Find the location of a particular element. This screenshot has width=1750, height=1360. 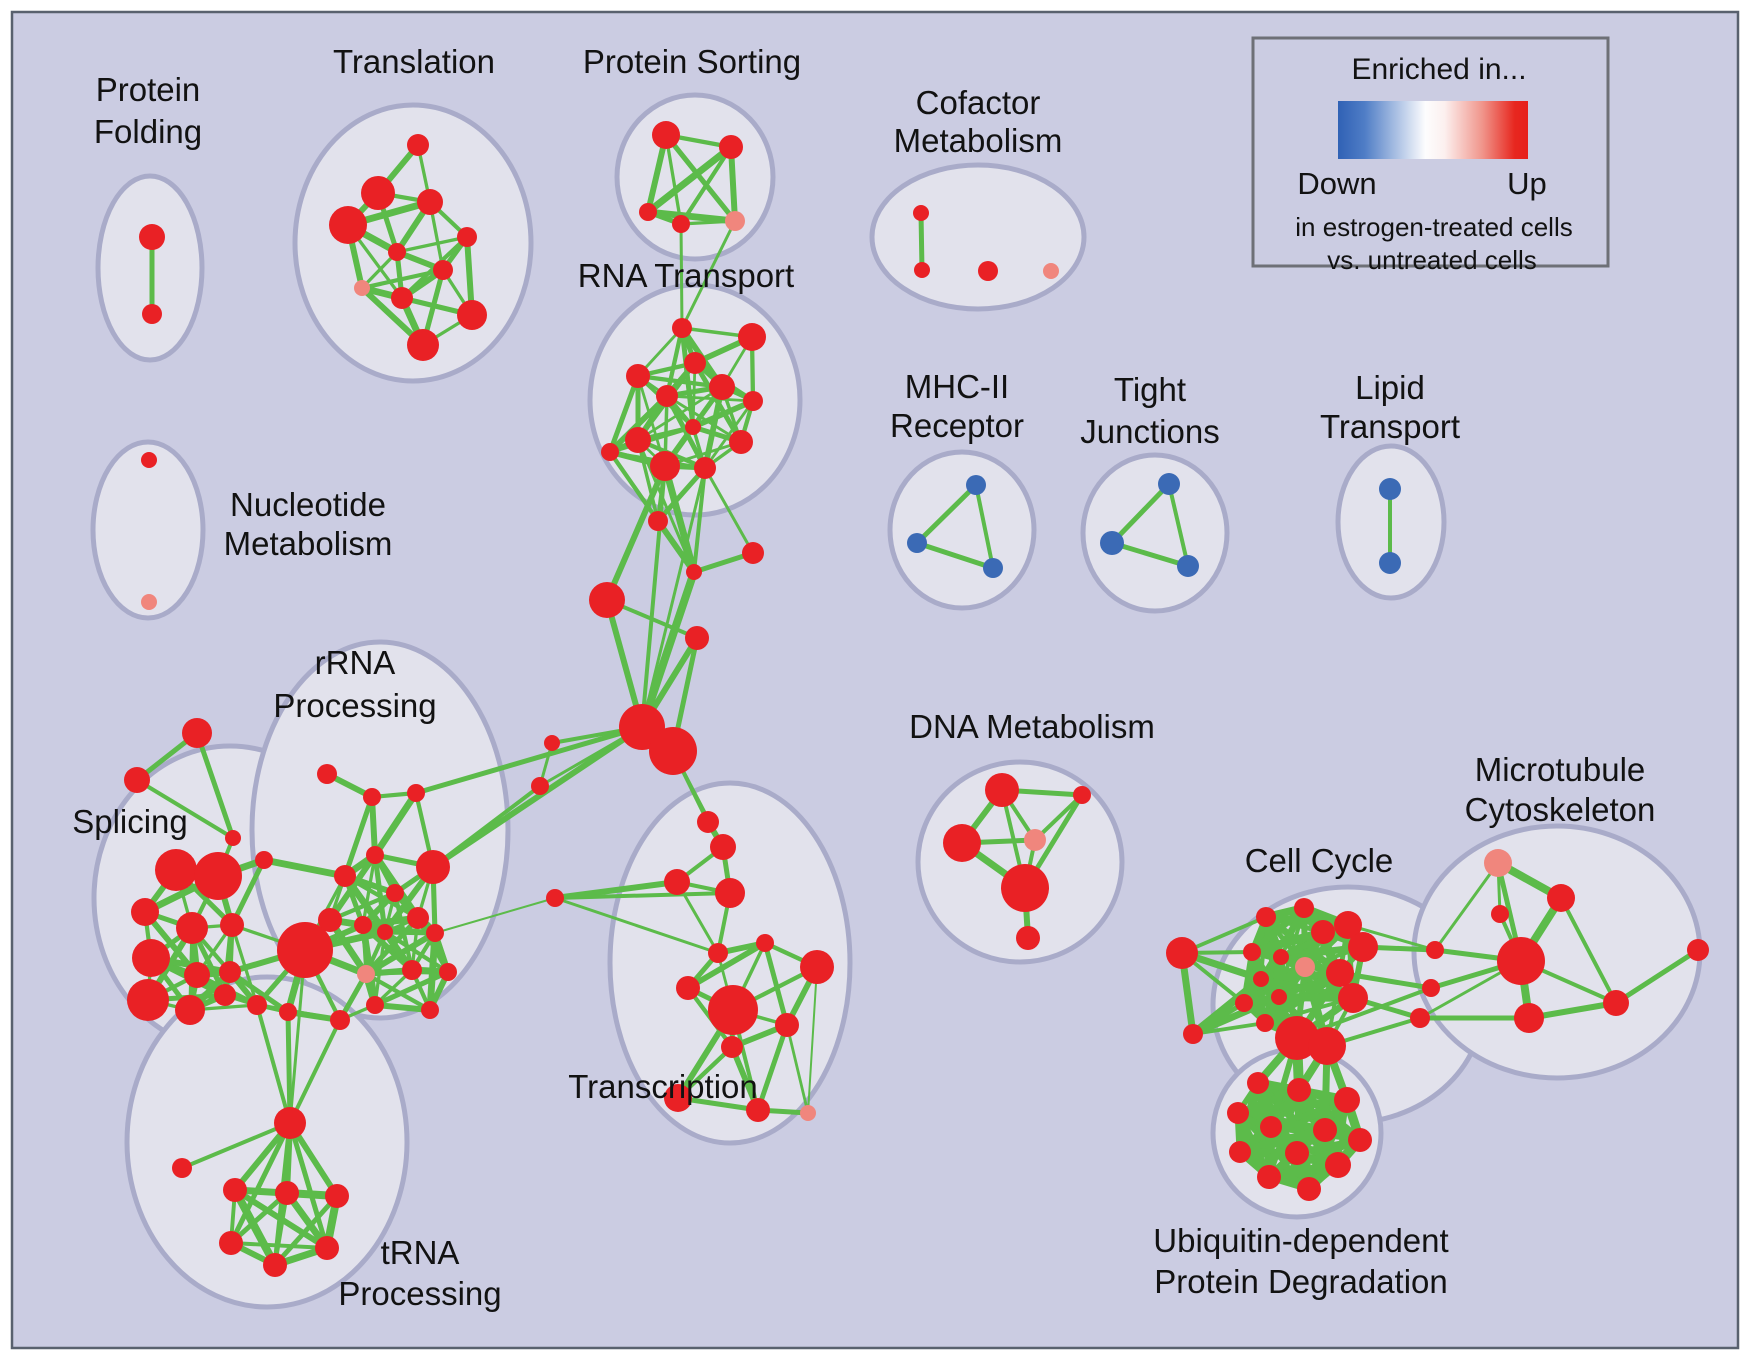

cluster-ellipse-trna-processing is located at coordinates (267, 1142).